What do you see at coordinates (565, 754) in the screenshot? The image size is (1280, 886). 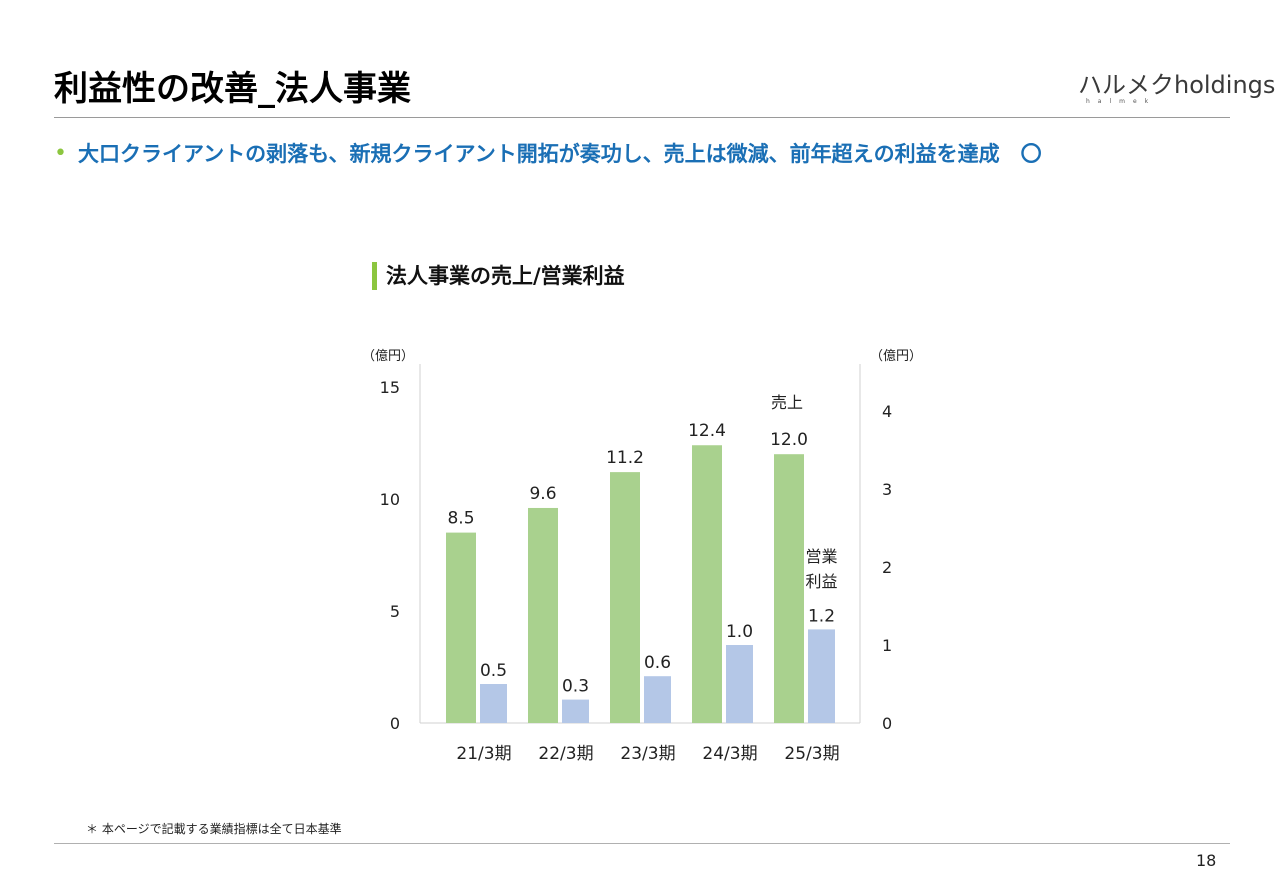 I see `x-tick-label: 22/3期` at bounding box center [565, 754].